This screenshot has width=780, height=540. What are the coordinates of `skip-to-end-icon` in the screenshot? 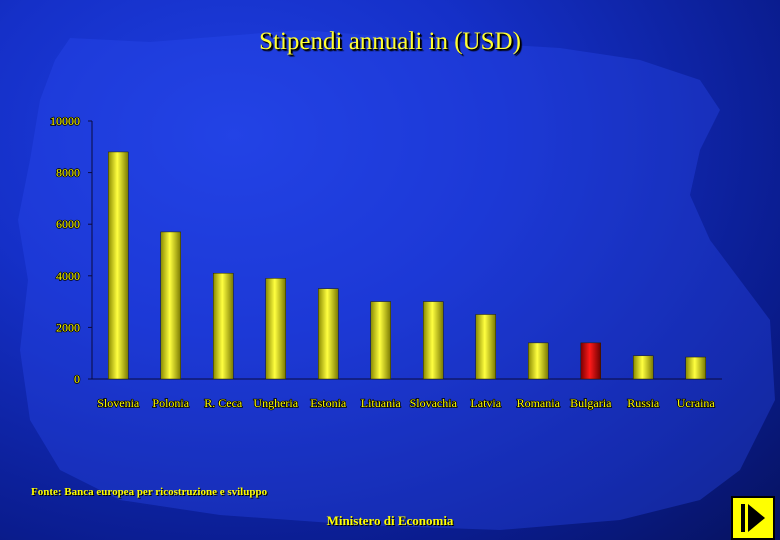 It's located at (753, 518).